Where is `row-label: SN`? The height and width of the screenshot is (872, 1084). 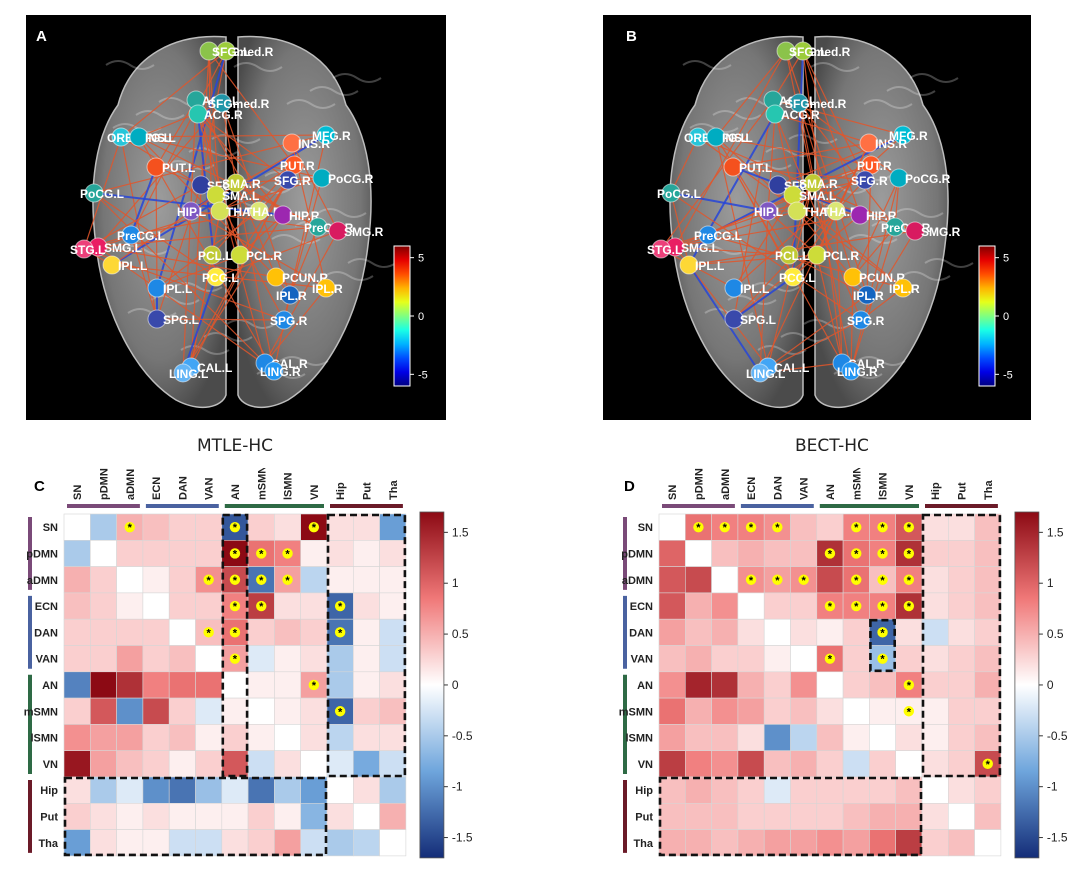
row-label: SN is located at coordinates (645, 528).